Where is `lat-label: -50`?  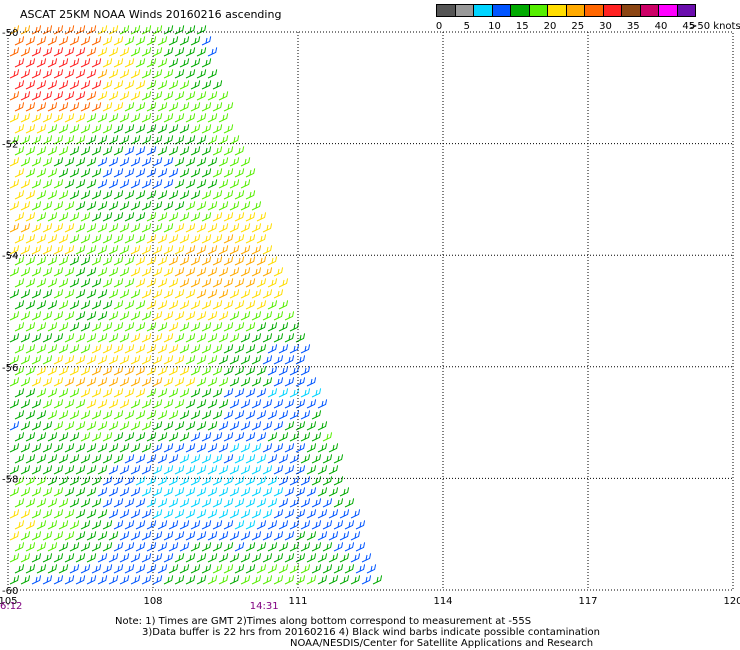 lat-label: -50 is located at coordinates (10, 33).